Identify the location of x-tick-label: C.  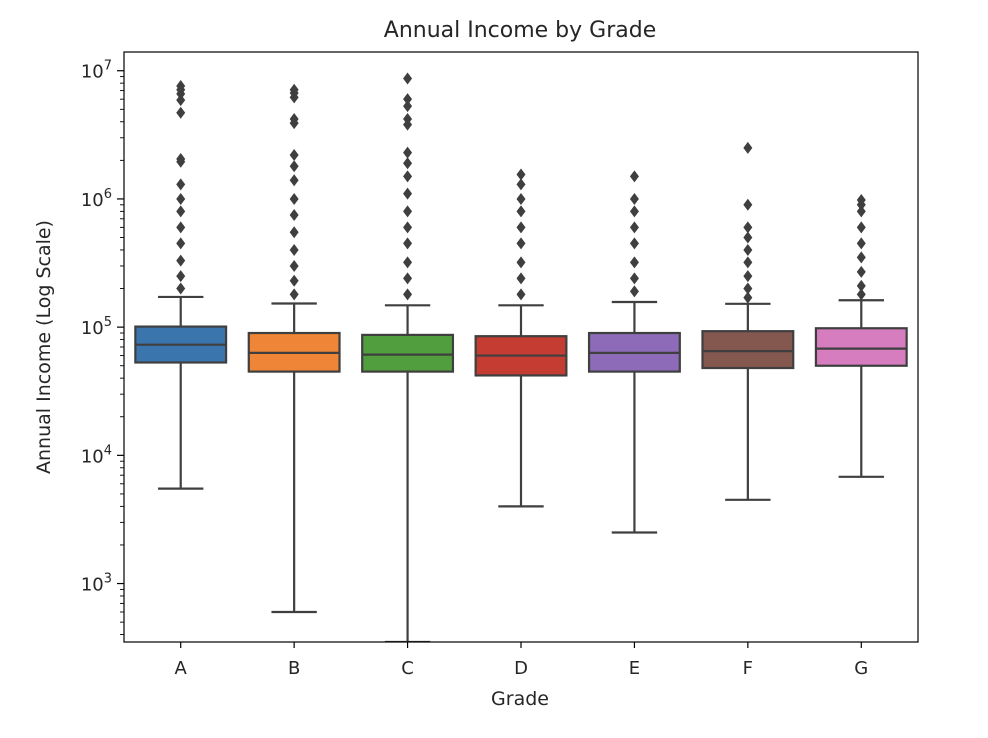
(407, 668).